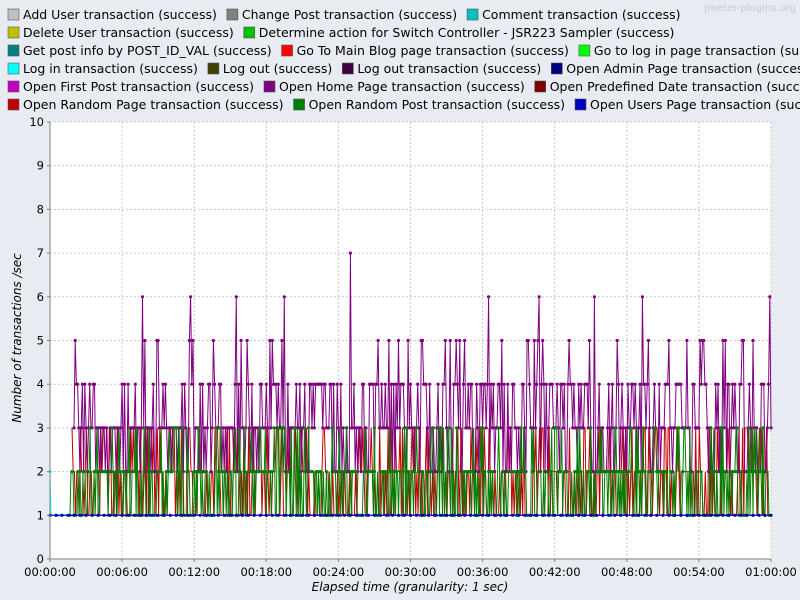 The height and width of the screenshot is (600, 800). What do you see at coordinates (40, 515) in the screenshot?
I see `y-tick-label: 1` at bounding box center [40, 515].